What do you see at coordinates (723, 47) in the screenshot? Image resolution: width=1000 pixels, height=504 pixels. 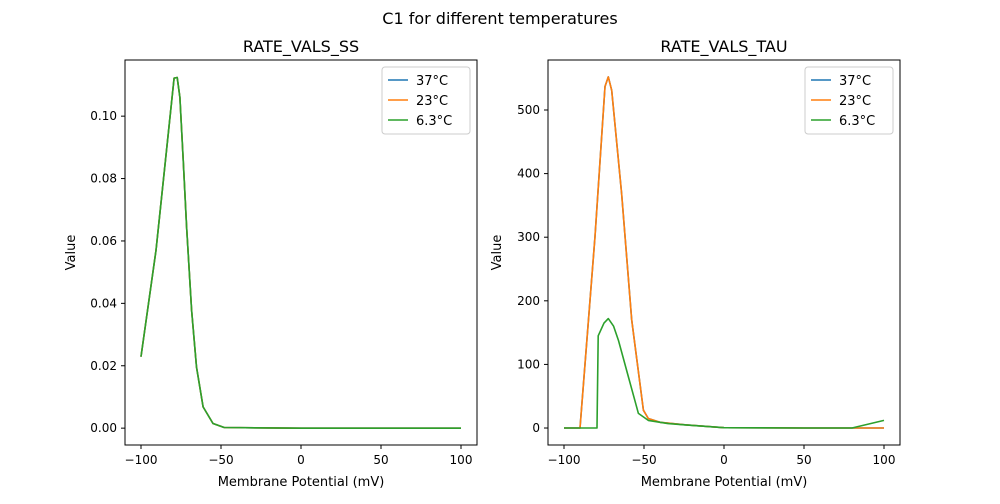 I see `subplot-title: RATE_VALS_TAU` at bounding box center [723, 47].